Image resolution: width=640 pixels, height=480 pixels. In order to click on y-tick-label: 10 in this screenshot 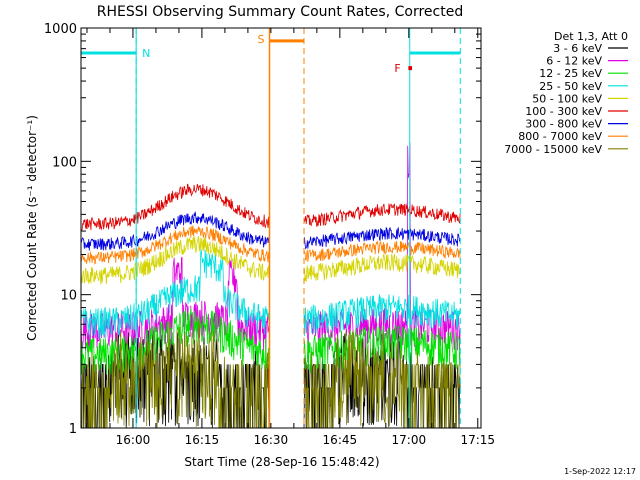, I will do `click(68, 296)`.